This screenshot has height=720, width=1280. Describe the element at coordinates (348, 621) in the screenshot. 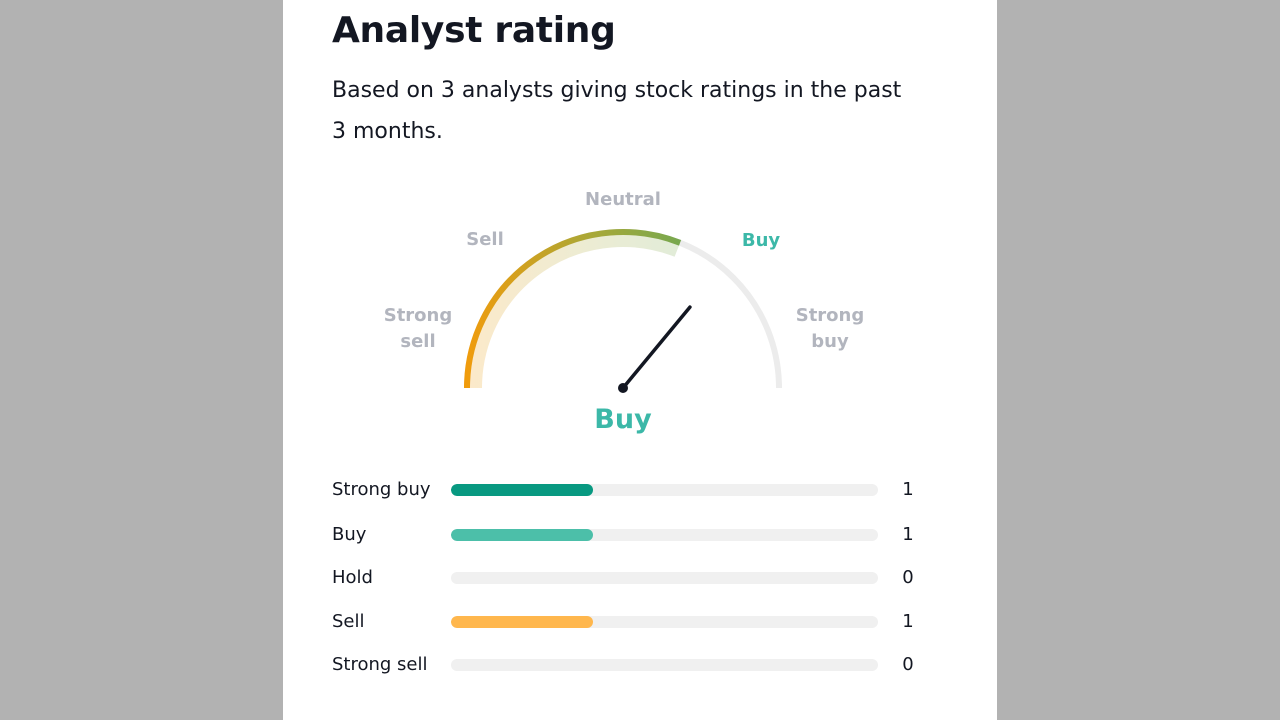

I see `rating-row-label: Sell` at that location.